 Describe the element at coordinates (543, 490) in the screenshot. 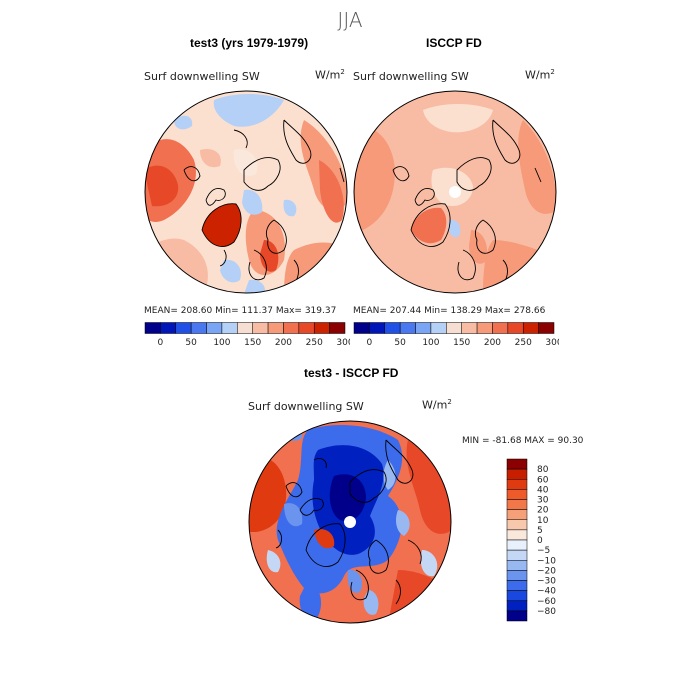

I see `colorbar-tick-label: 40` at that location.